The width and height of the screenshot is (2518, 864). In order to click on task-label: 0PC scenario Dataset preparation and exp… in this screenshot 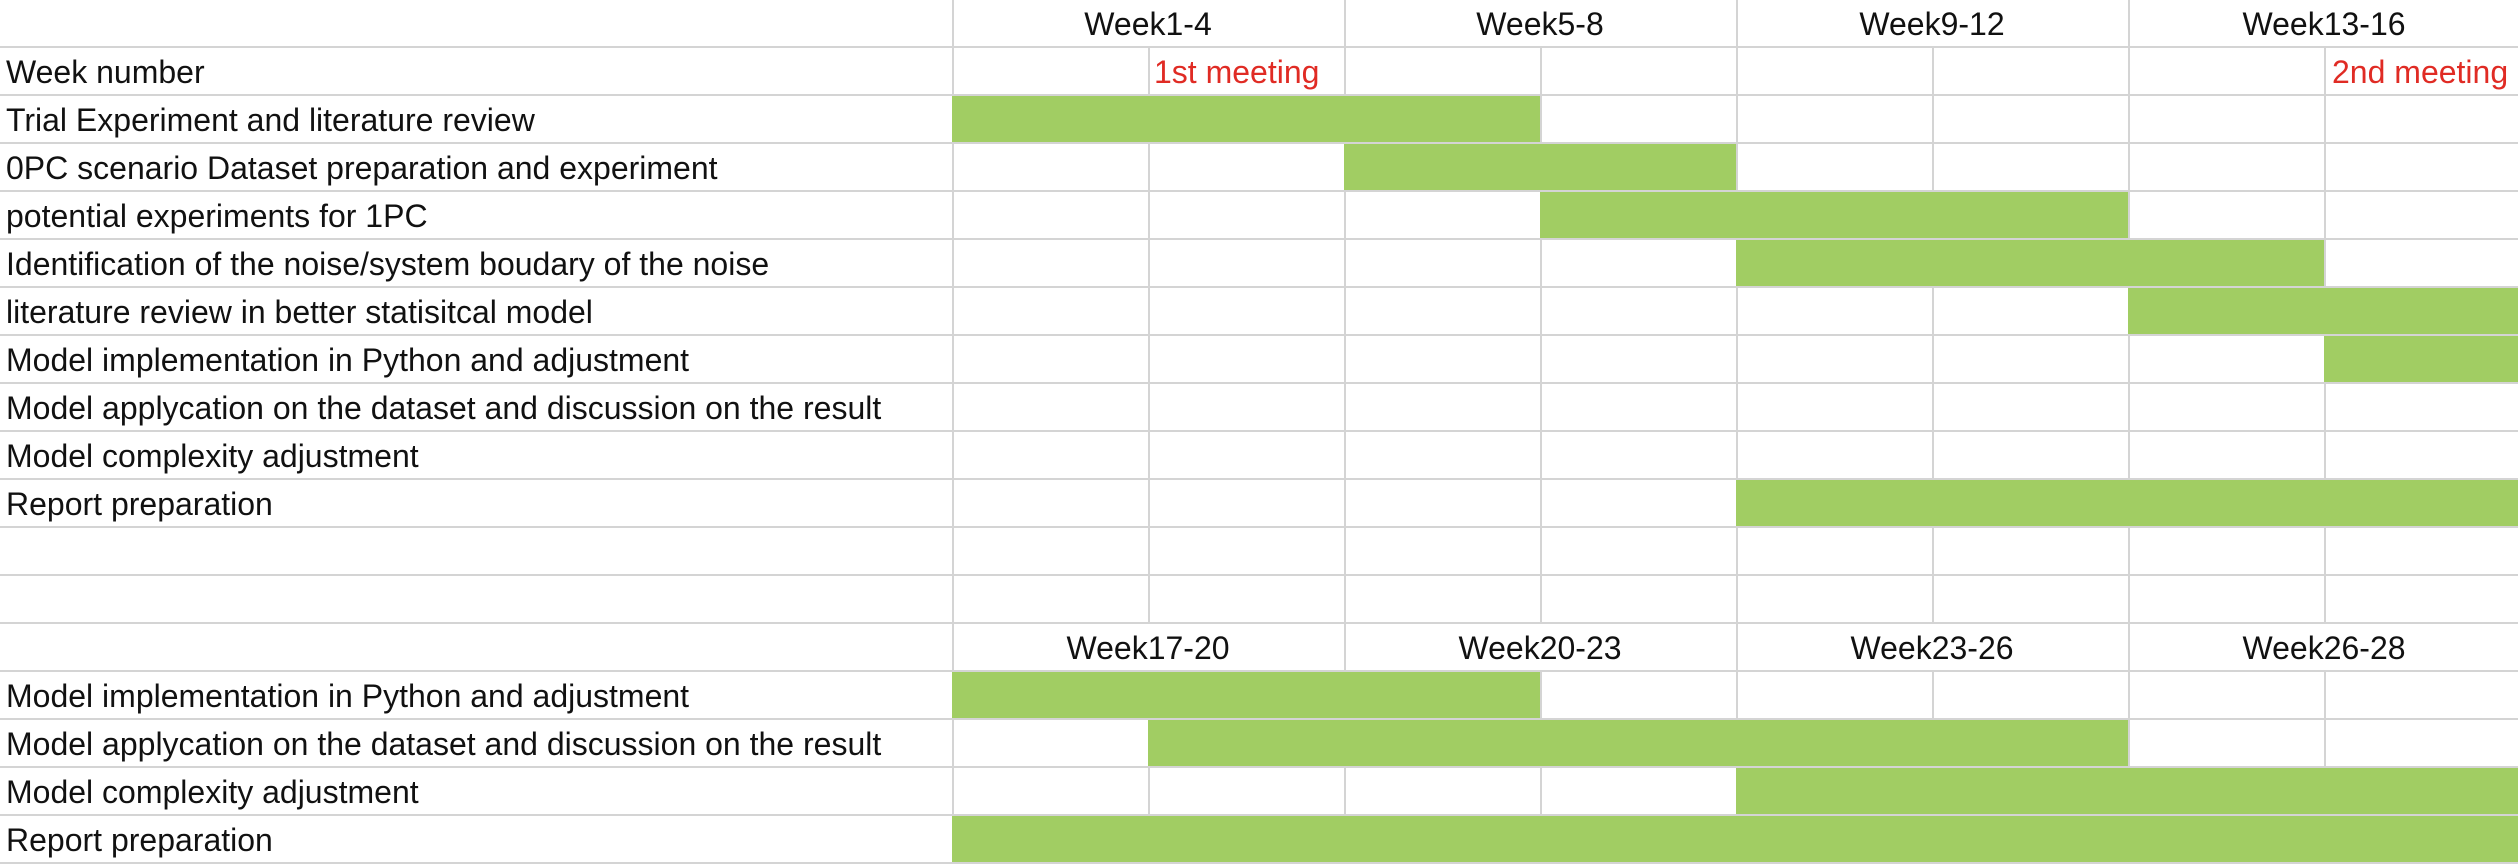, I will do `click(362, 168)`.